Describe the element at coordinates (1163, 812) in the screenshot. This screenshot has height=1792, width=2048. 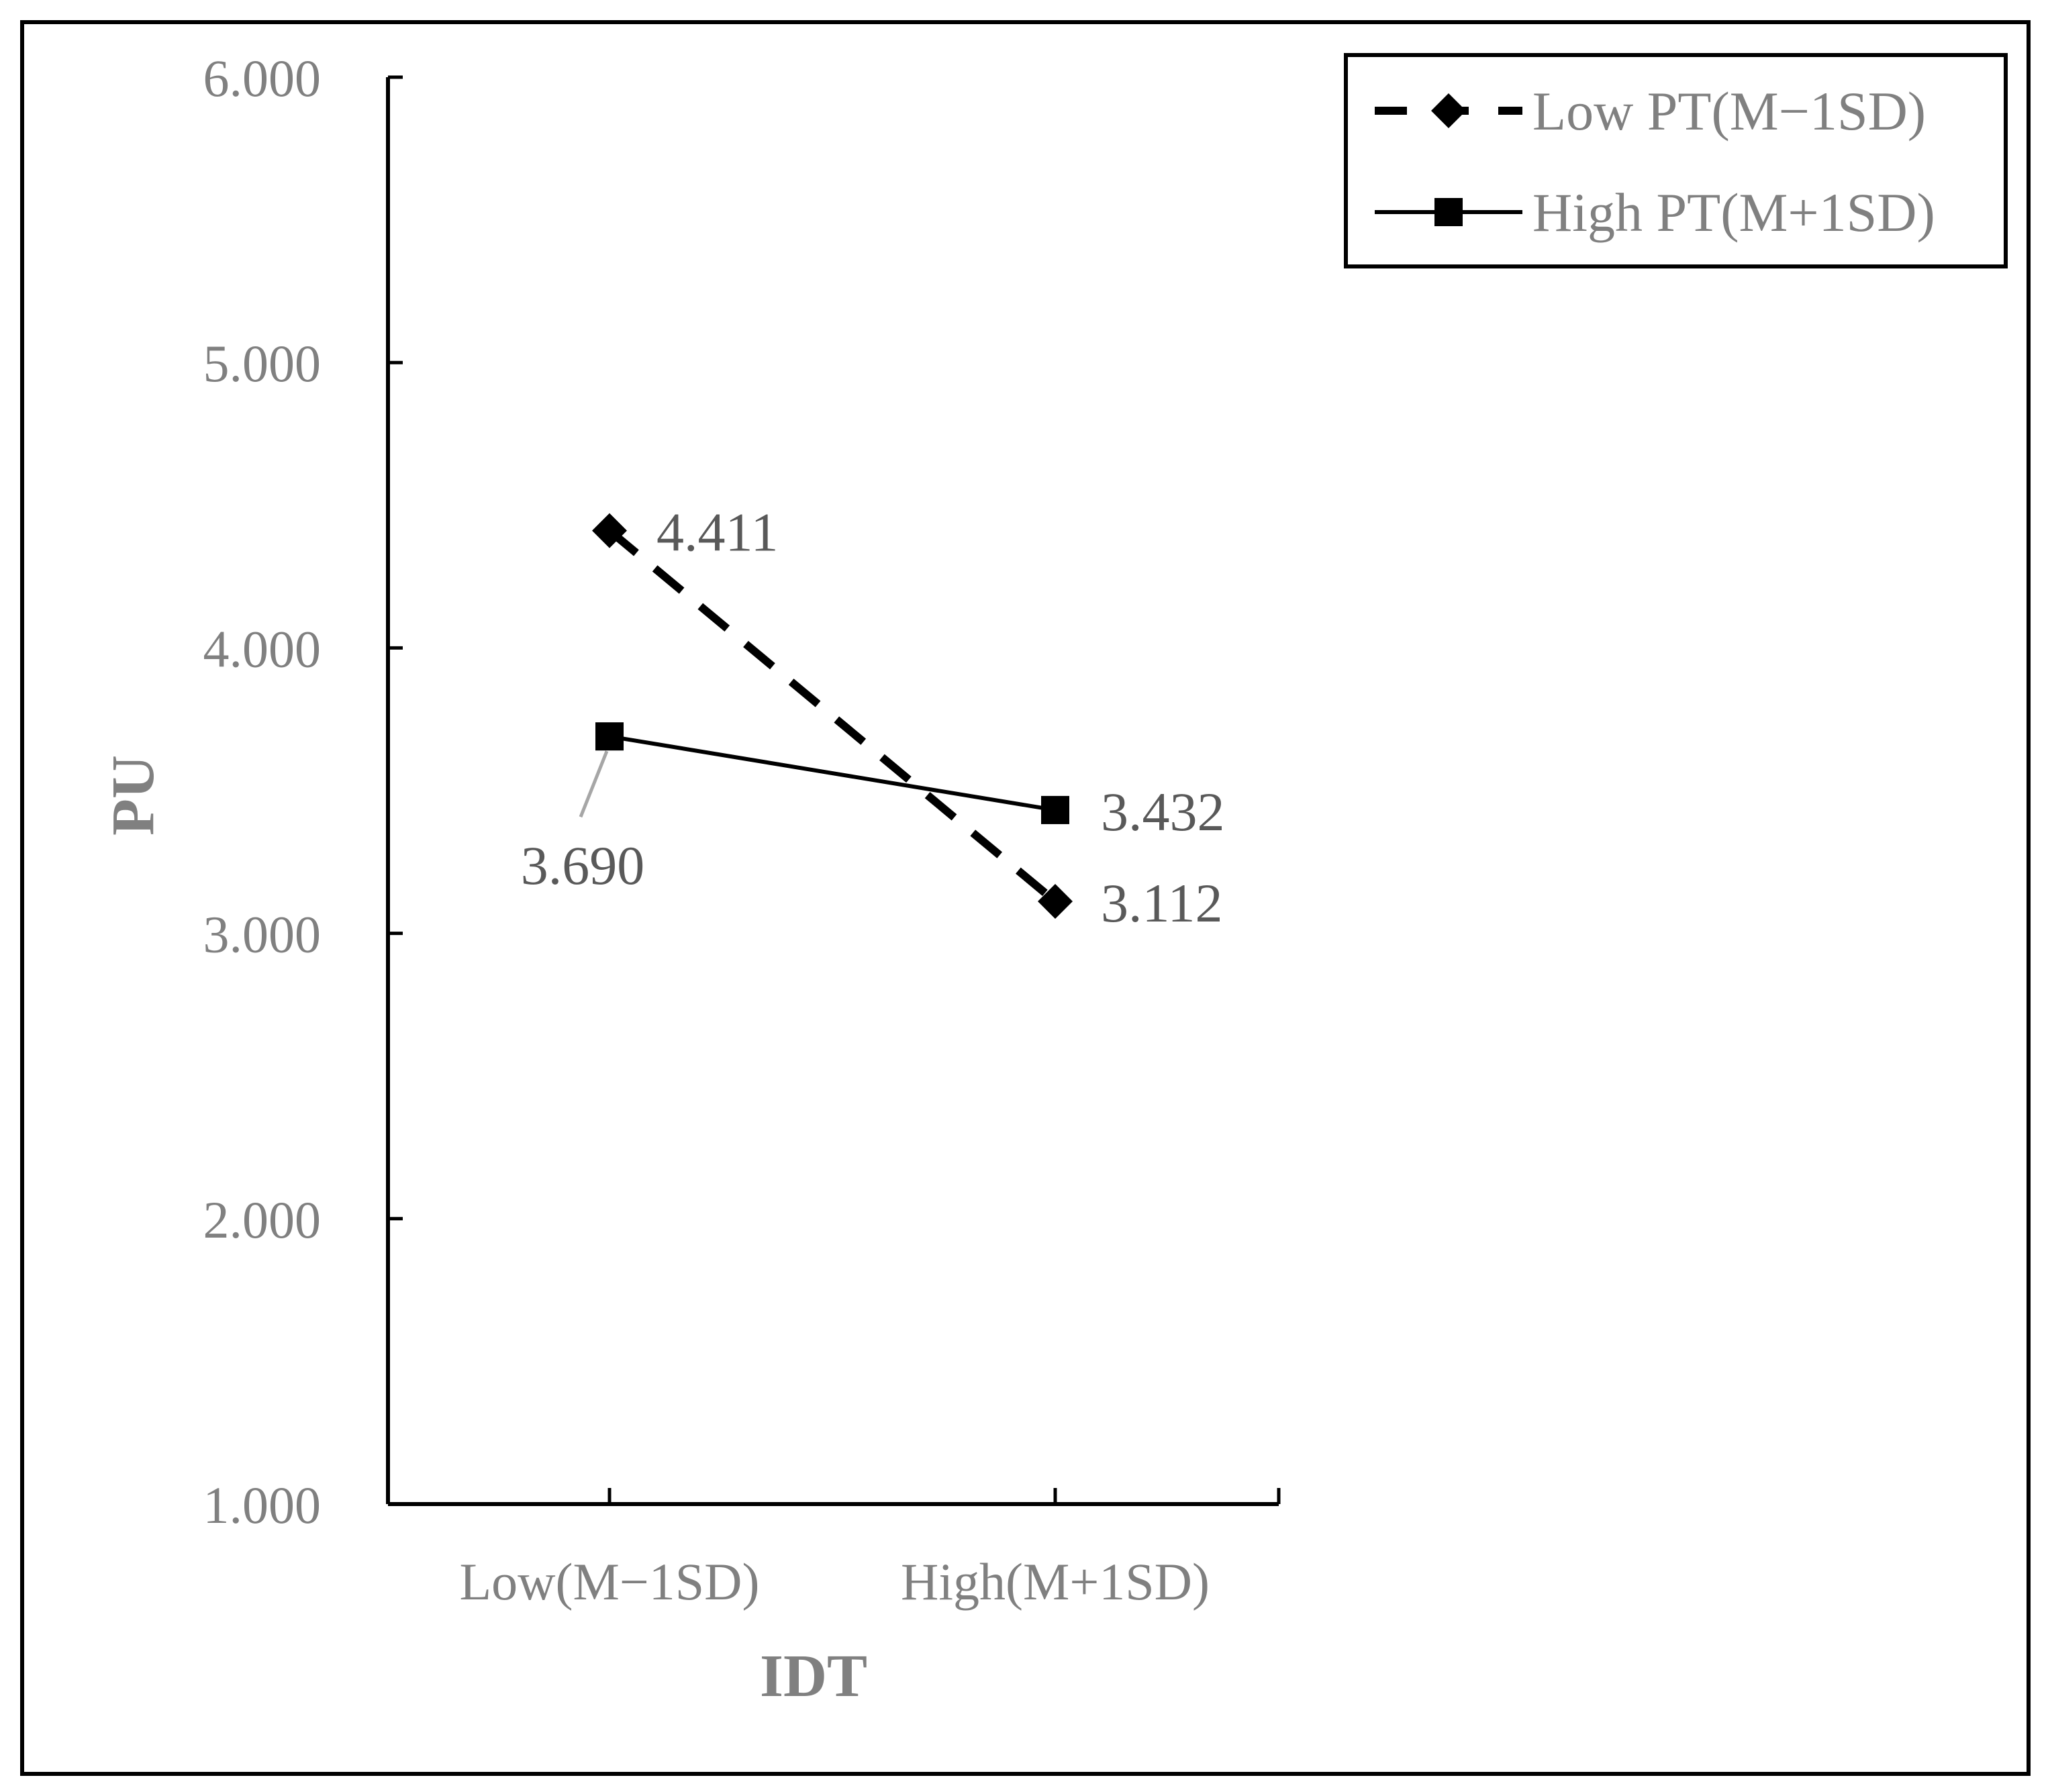
I see `data-label: 3.432` at that location.